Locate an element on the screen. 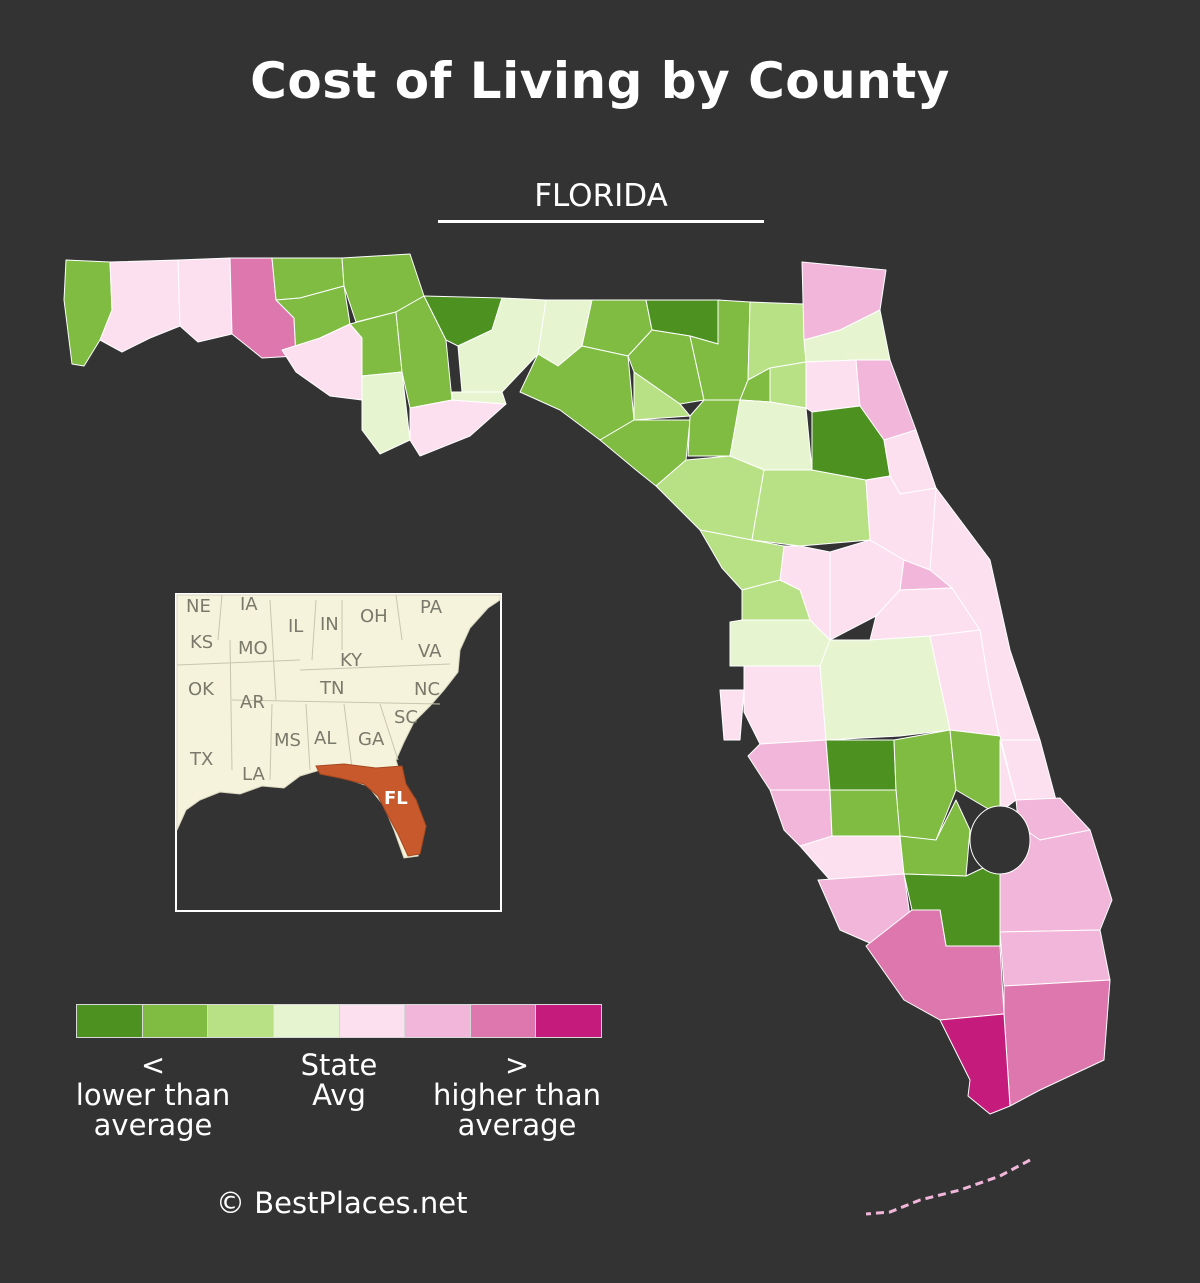  county-manatee is located at coordinates (789, 765).